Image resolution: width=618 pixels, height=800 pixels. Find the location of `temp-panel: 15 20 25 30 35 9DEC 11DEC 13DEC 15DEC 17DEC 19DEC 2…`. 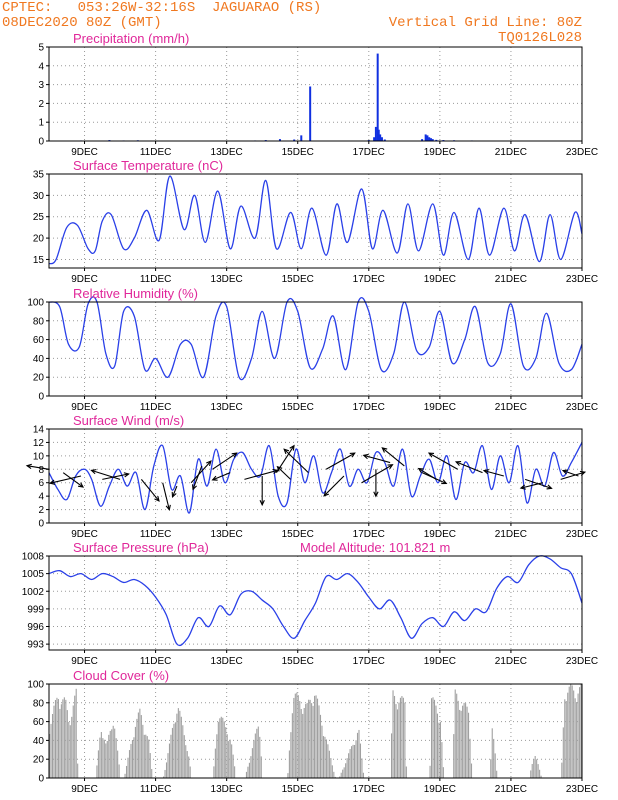

temp-panel: 15 20 25 30 35 9DEC 11DEC 13DEC 15DEC 17DEC 19DEC 2… is located at coordinates (315, 221).